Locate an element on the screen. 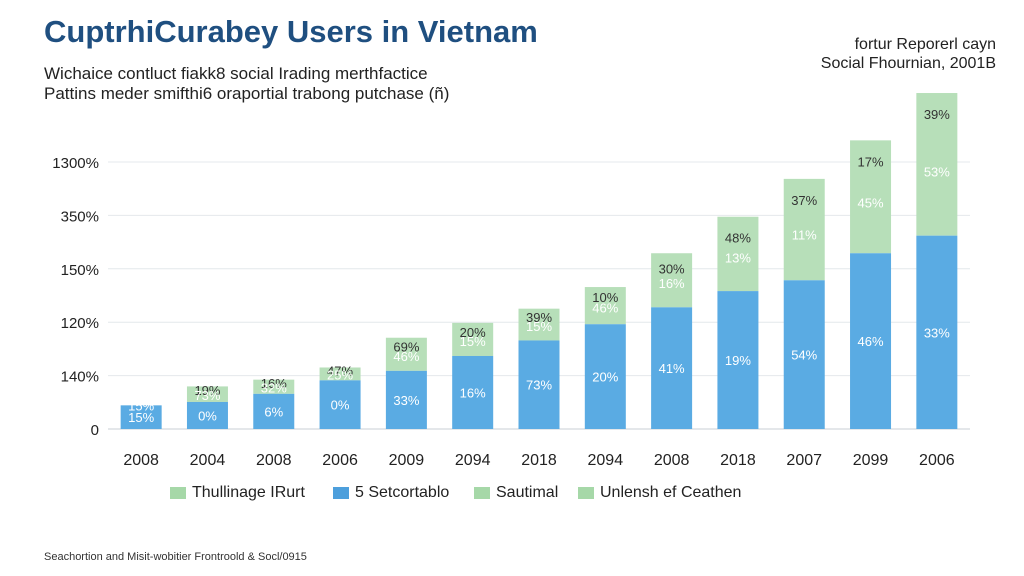 The height and width of the screenshot is (576, 1024). bar-label-bottom: 41% is located at coordinates (672, 368).